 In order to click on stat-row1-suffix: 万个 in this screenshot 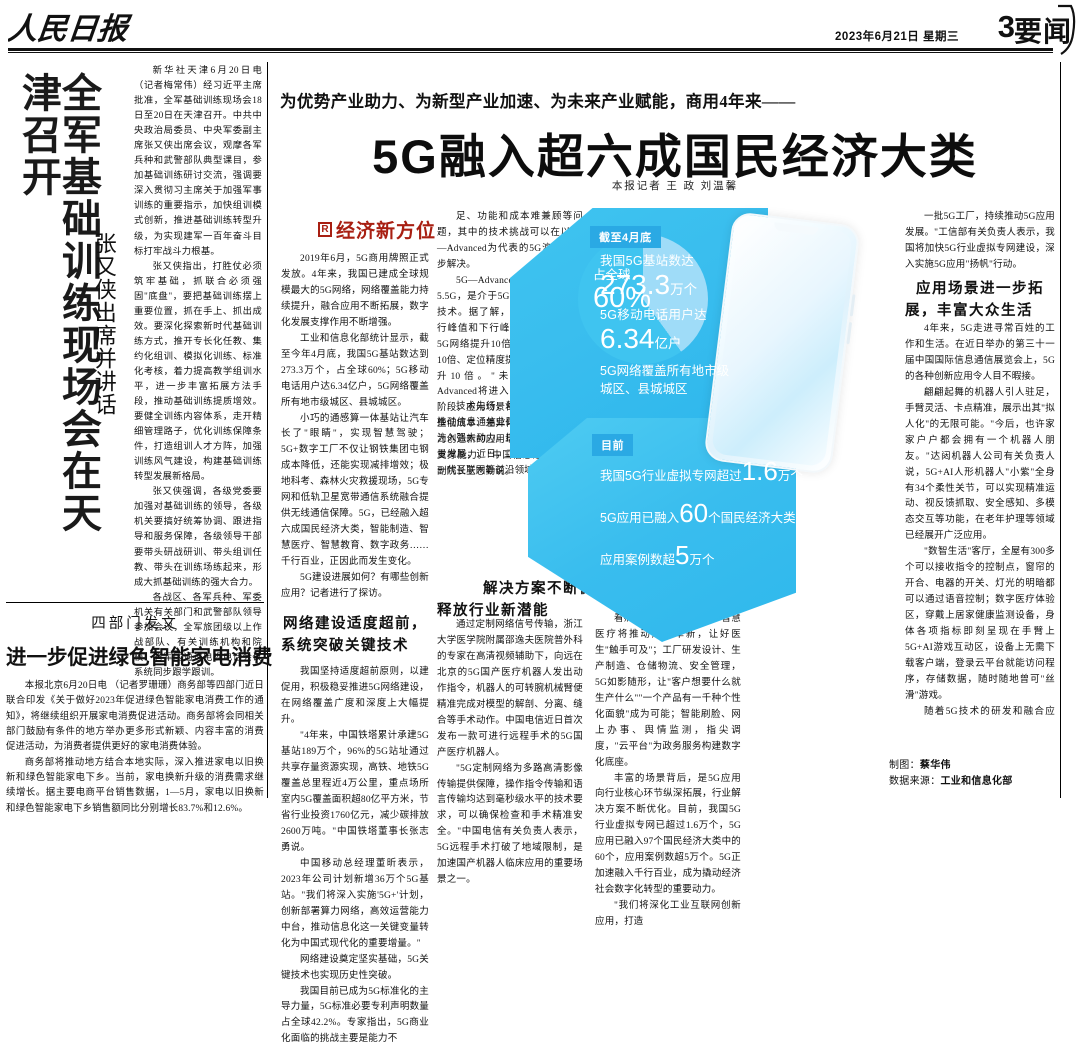, I will do `click(790, 476)`.